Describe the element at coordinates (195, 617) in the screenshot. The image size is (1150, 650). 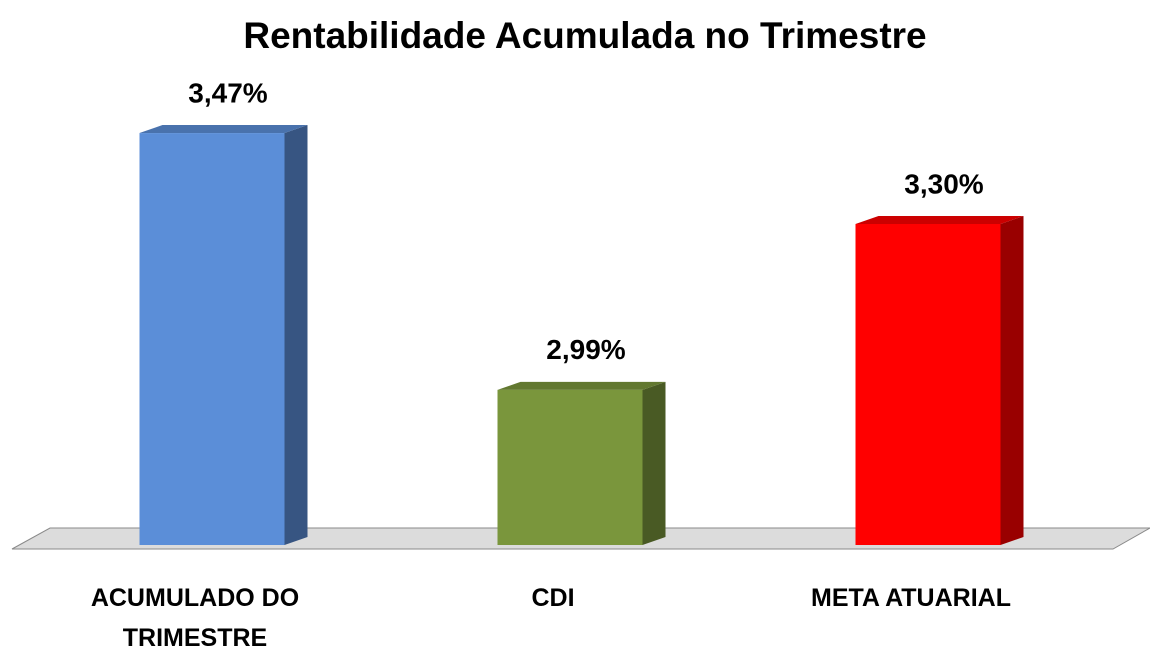
I see `category-label: ACUMULADO DO TRIMESTRE` at that location.